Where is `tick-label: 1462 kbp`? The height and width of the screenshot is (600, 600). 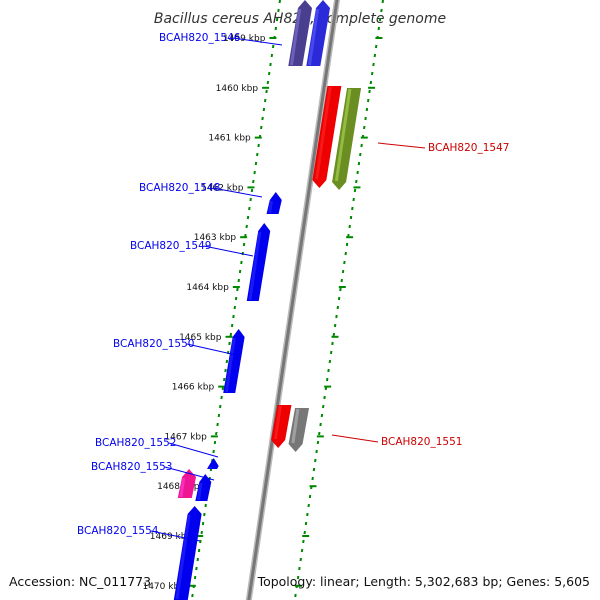 tick-label: 1462 kbp is located at coordinates (222, 188).